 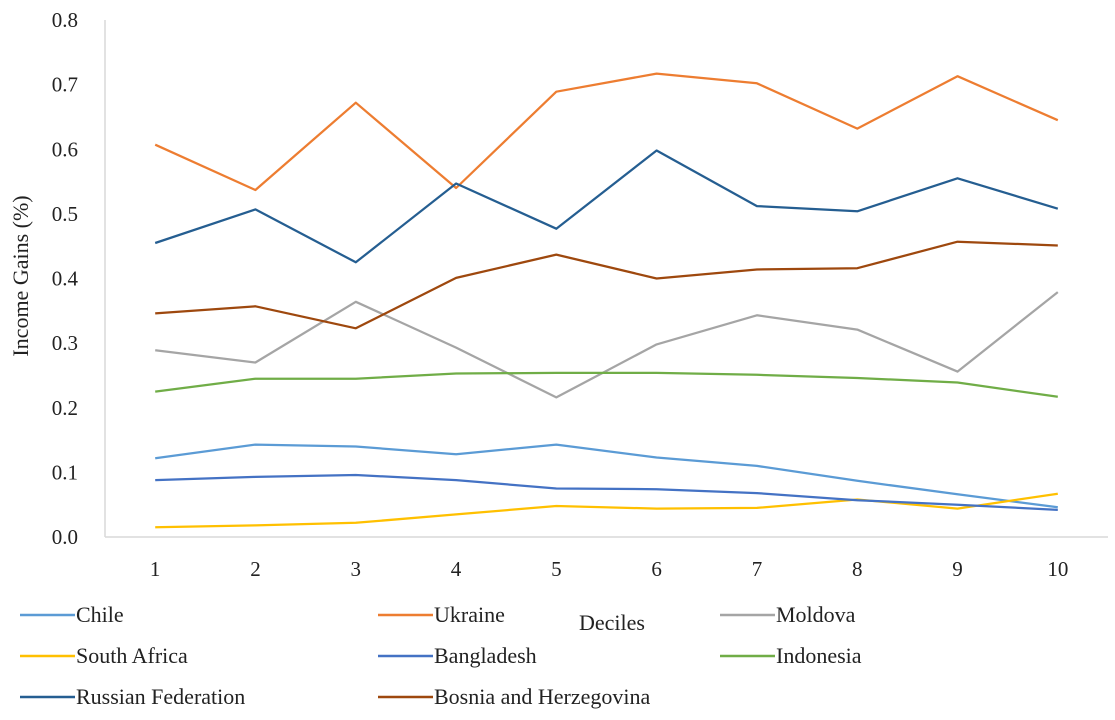 What do you see at coordinates (609, 569) in the screenshot?
I see `x-axis-ticks: 1 2 3 4 5 6 7 8 9 10` at bounding box center [609, 569].